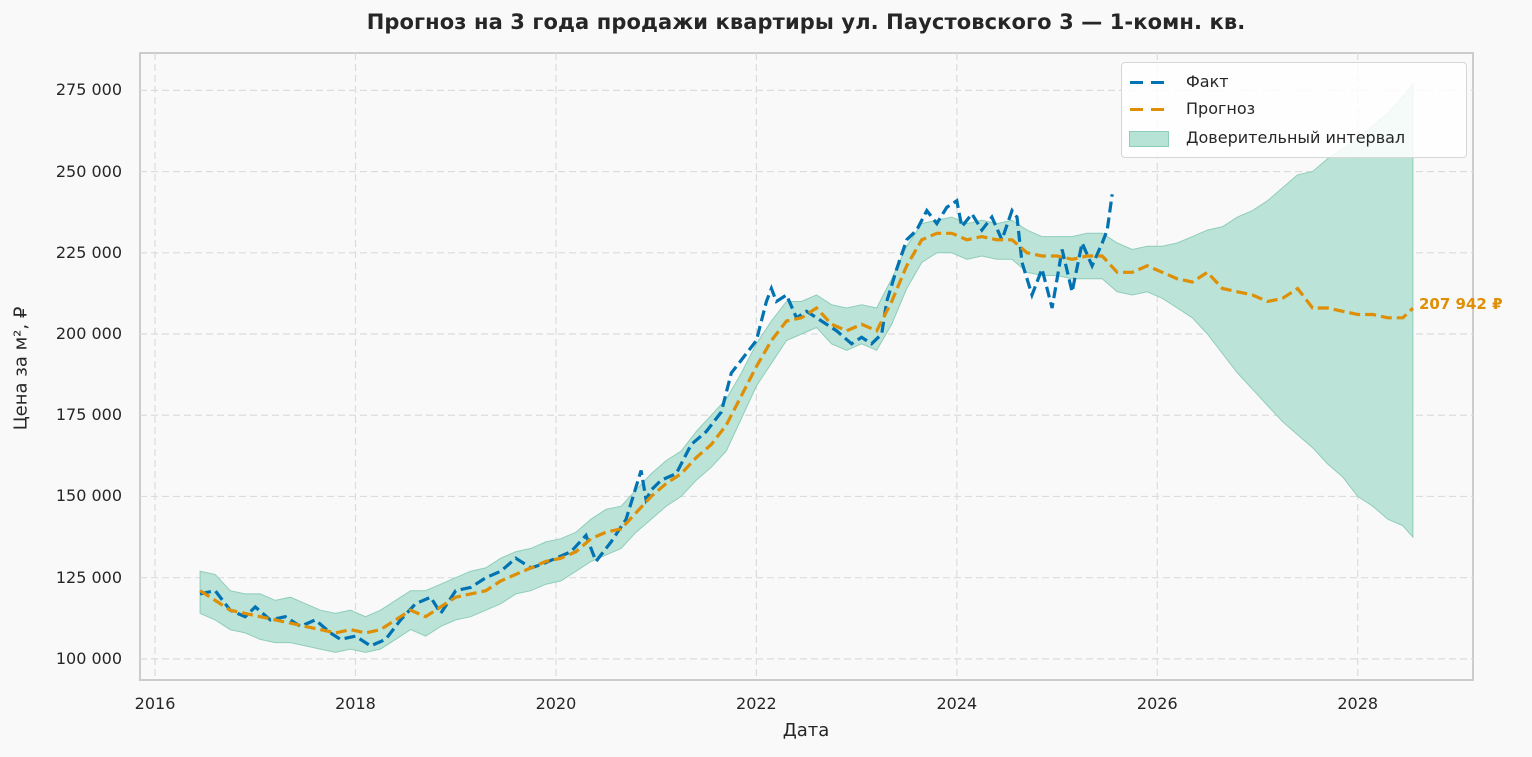 This screenshot has height=757, width=1532. I want to click on y-axis-label: Цена за м², ₽, so click(21, 368).